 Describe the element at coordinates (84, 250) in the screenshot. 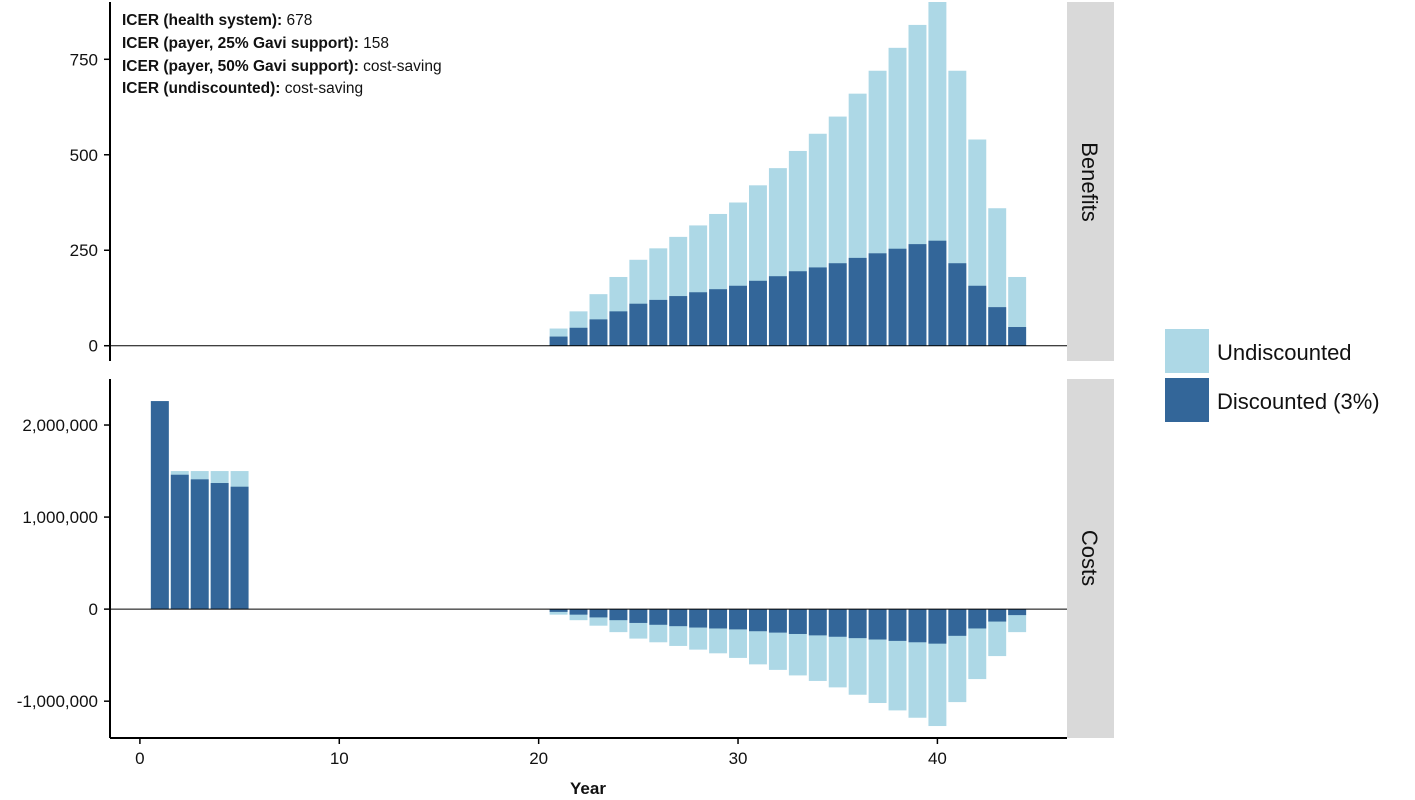

I see `benefits-y-tick-label: 250` at that location.